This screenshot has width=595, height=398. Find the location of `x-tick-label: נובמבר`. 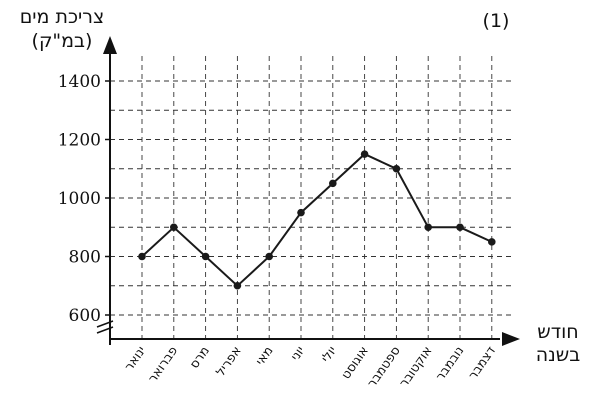

x-tick-label: נובמבר is located at coordinates (449, 363).